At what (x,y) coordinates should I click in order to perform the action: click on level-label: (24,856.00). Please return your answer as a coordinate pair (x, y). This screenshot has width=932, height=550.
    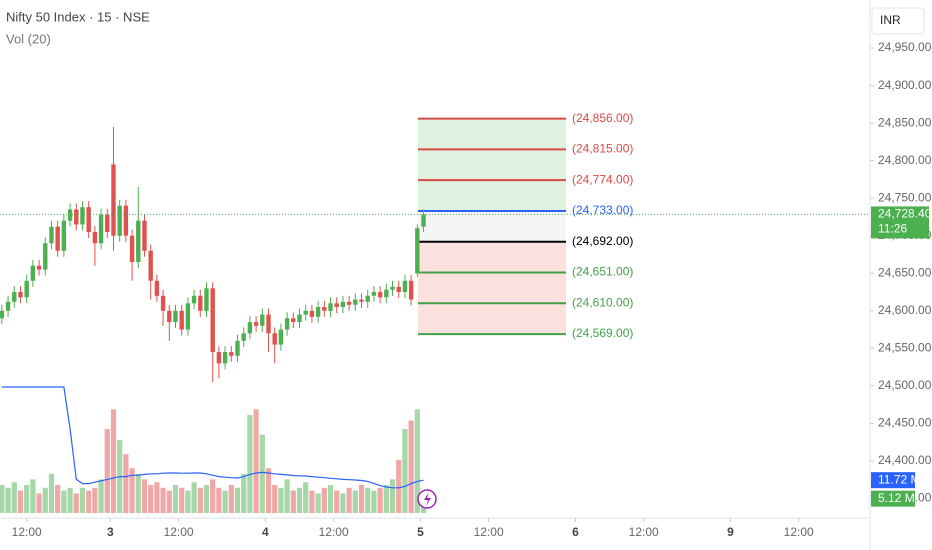
    Looking at the image, I should click on (602, 118).